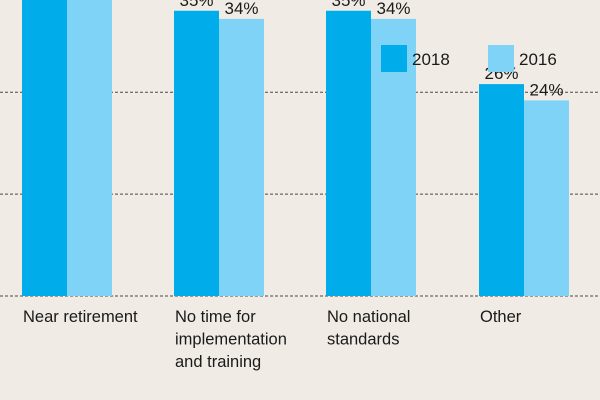  Describe the element at coordinates (431, 59) in the screenshot. I see `legend-label-2018: 2018` at that location.